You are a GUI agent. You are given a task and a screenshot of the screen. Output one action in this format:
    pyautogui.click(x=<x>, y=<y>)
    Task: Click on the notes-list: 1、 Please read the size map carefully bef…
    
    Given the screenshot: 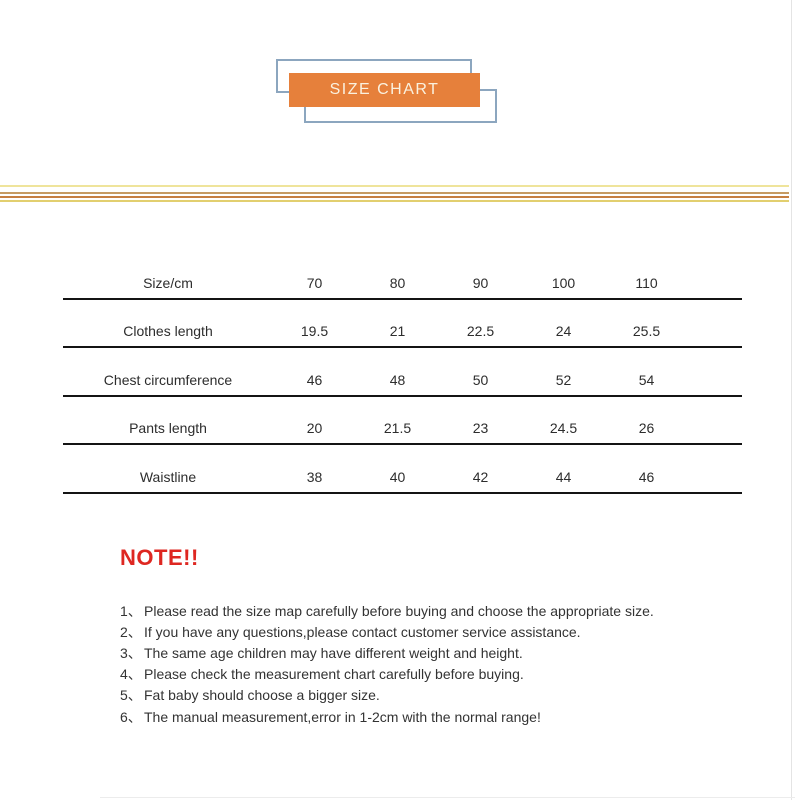 What is the action you would take?
    pyautogui.click(x=387, y=663)
    